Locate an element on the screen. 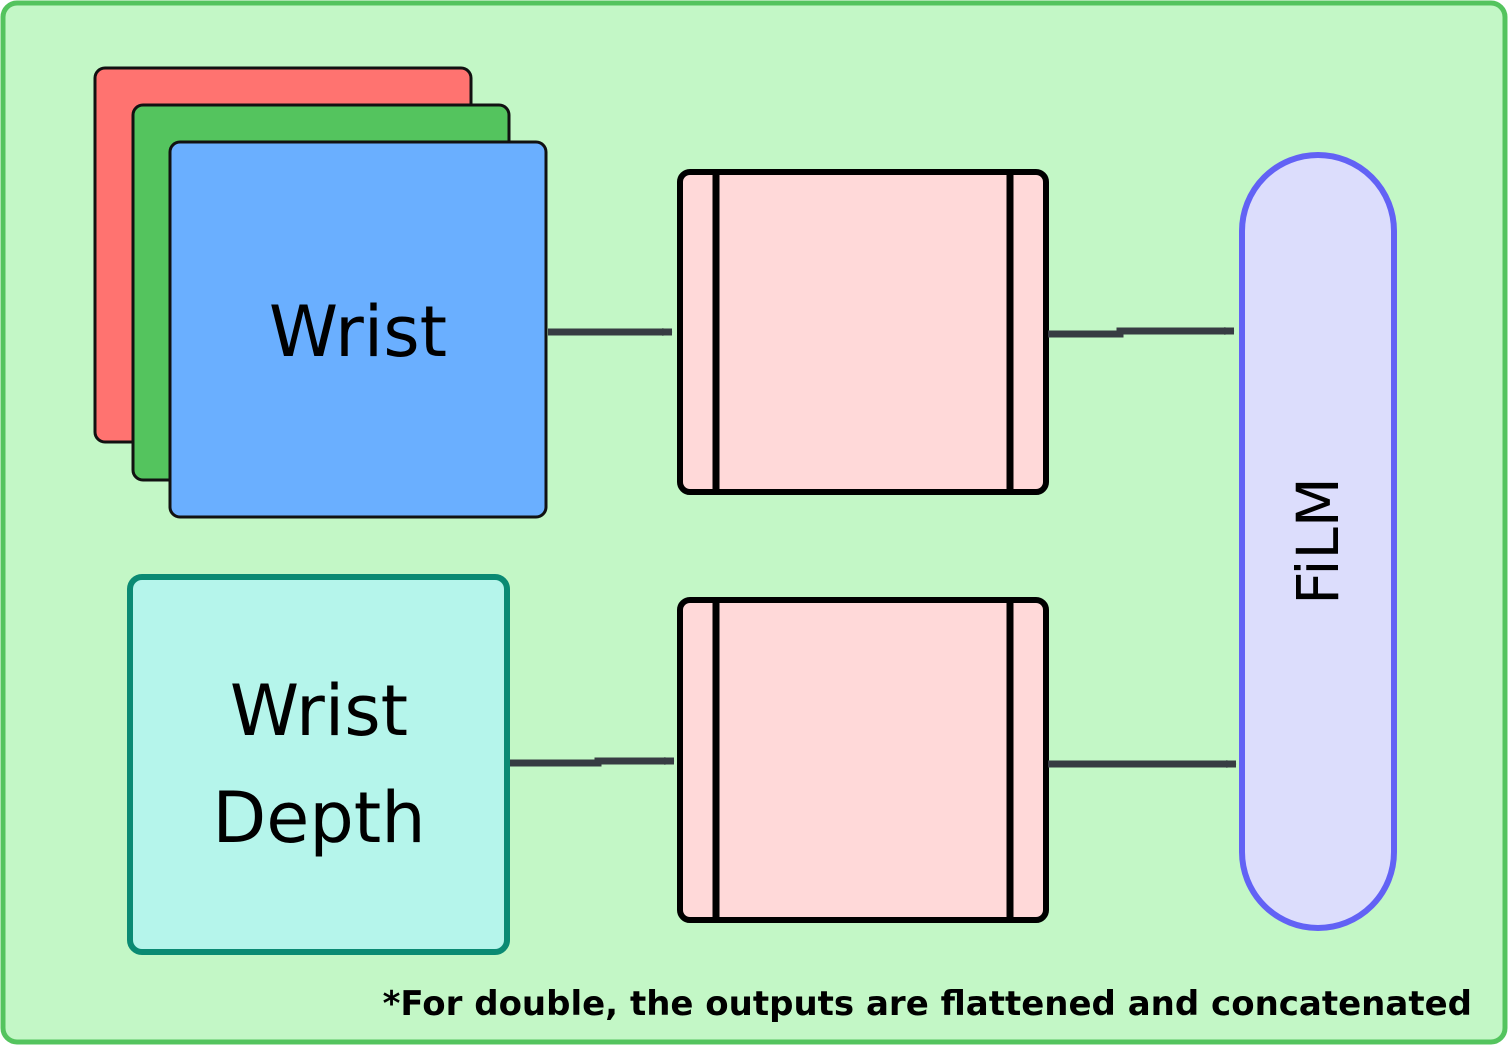 The width and height of the screenshot is (1509, 1046). arrow-depth-to-encoder-bottom is located at coordinates (592, 762).